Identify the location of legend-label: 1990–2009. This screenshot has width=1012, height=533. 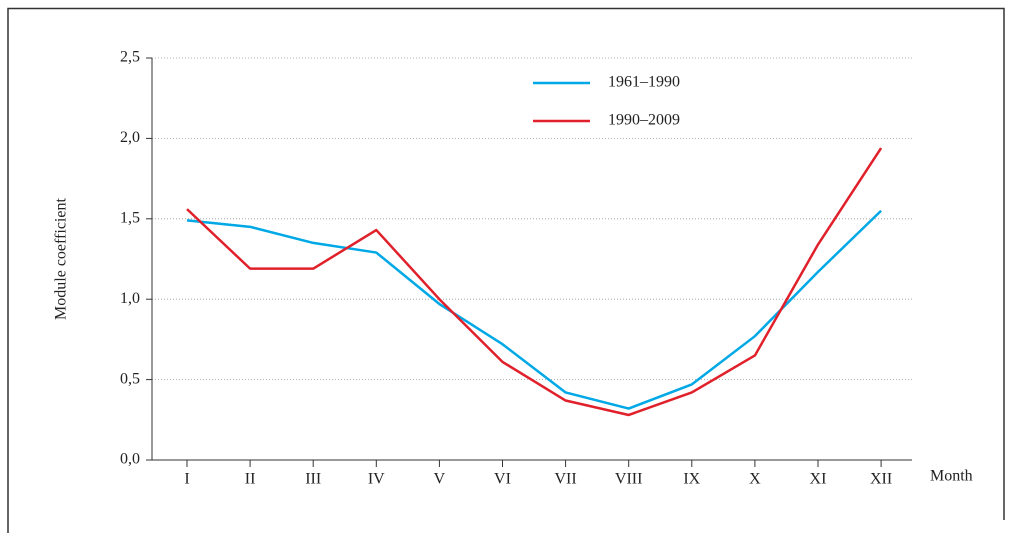
(644, 120).